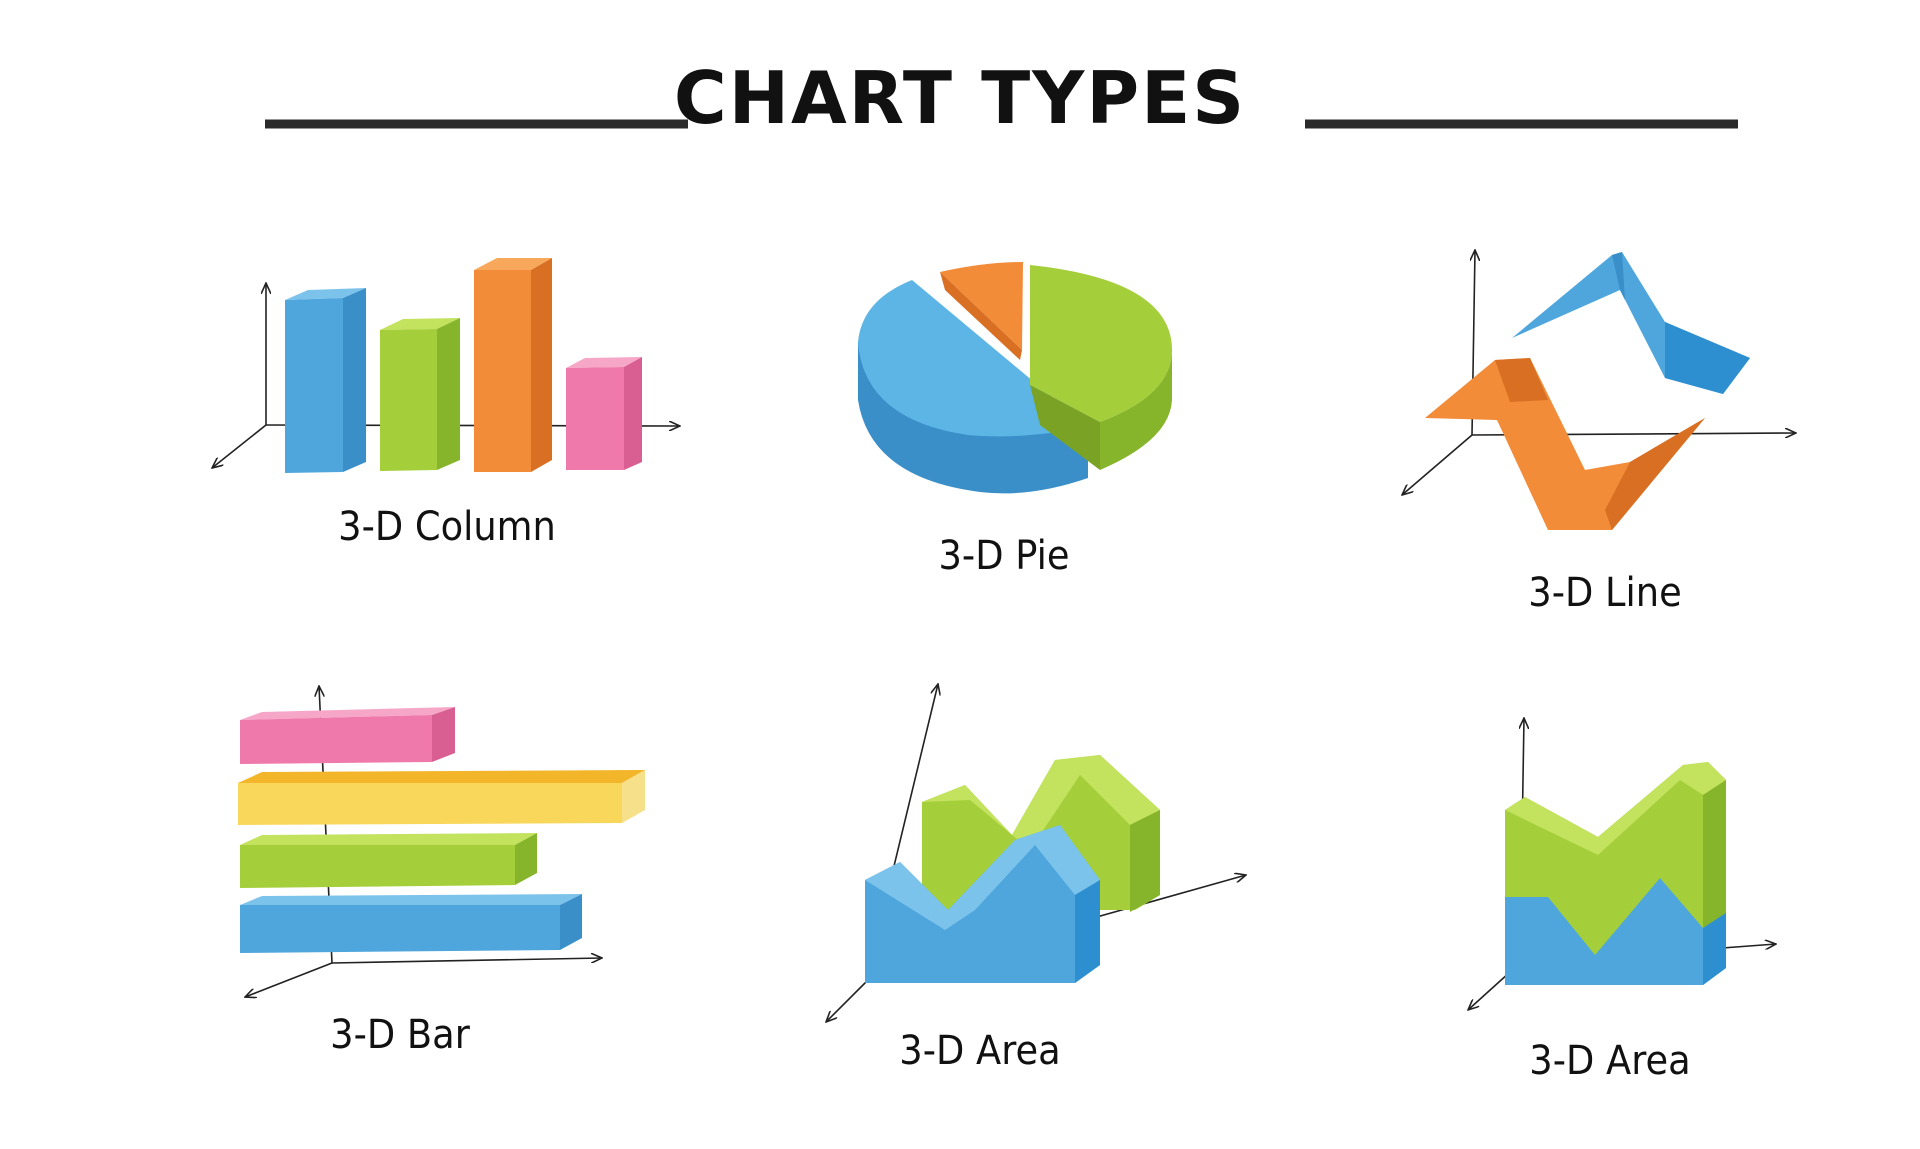 The image size is (1920, 1149). I want to click on bar-yellow, so click(441, 797).